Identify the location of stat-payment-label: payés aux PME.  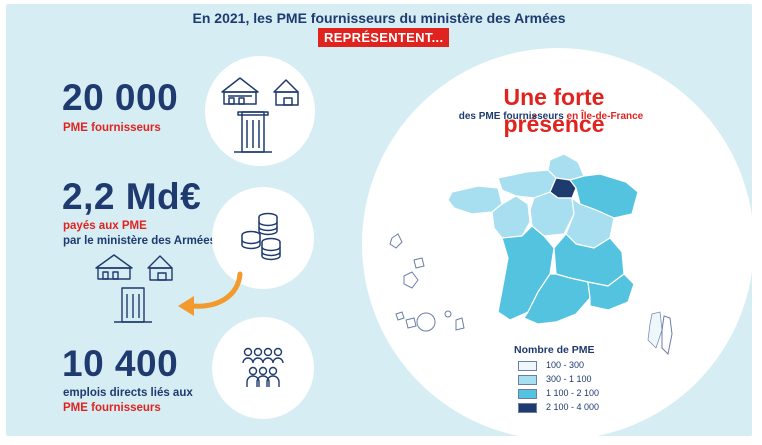
(105, 226).